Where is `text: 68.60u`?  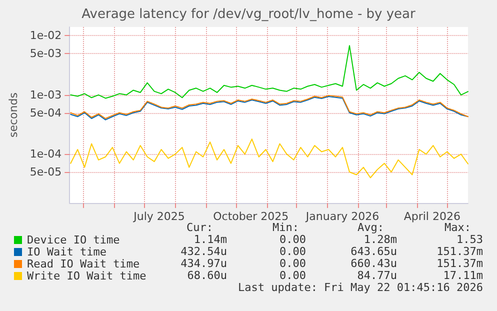 text: 68.60u is located at coordinates (207, 275).